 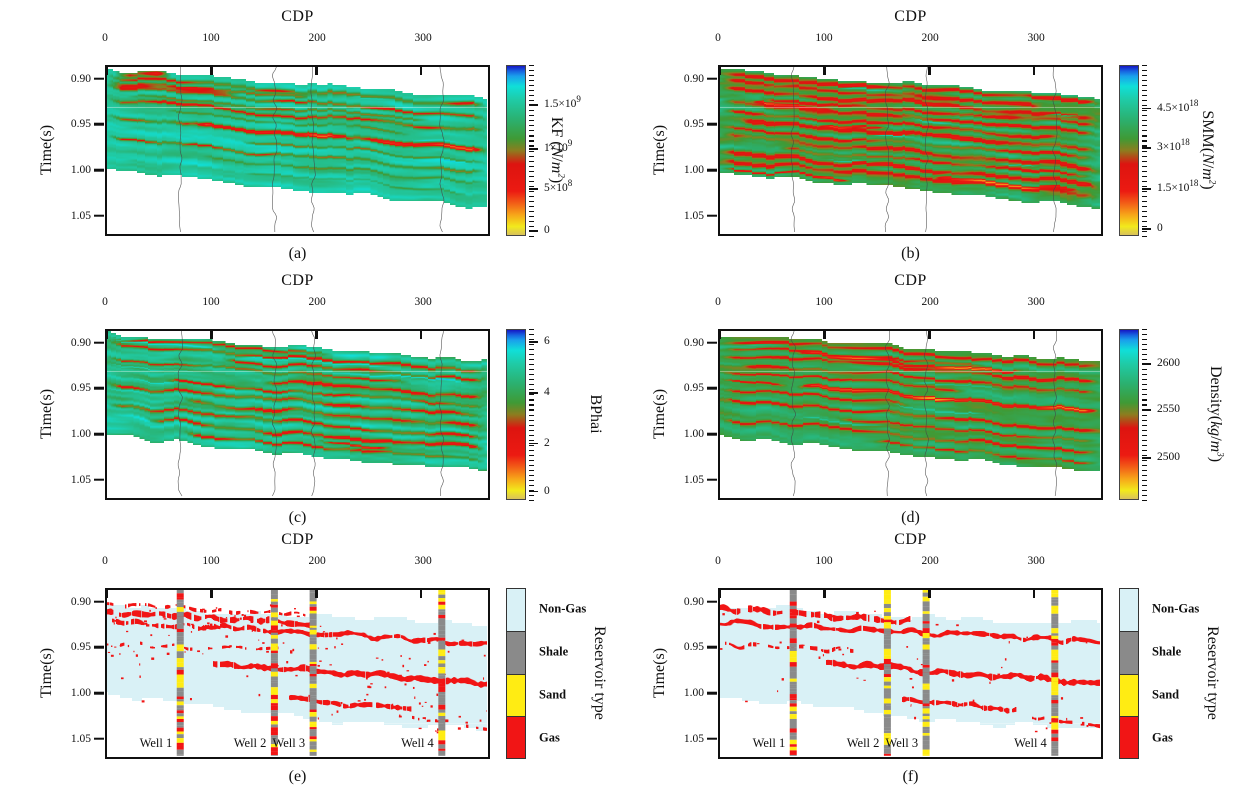 I want to click on seismic-section-canvas, so click(x=910, y=414).